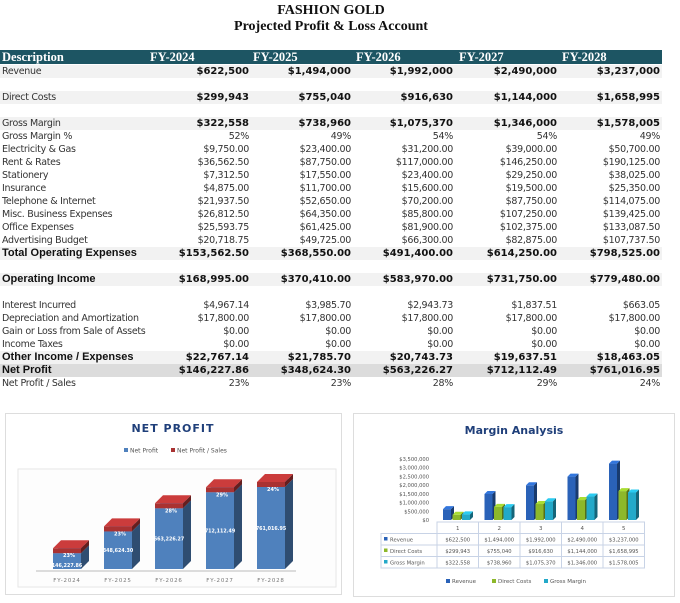 Image resolution: width=680 pixels, height=603 pixels. I want to click on row-value: $731,750.00, so click(521, 279).